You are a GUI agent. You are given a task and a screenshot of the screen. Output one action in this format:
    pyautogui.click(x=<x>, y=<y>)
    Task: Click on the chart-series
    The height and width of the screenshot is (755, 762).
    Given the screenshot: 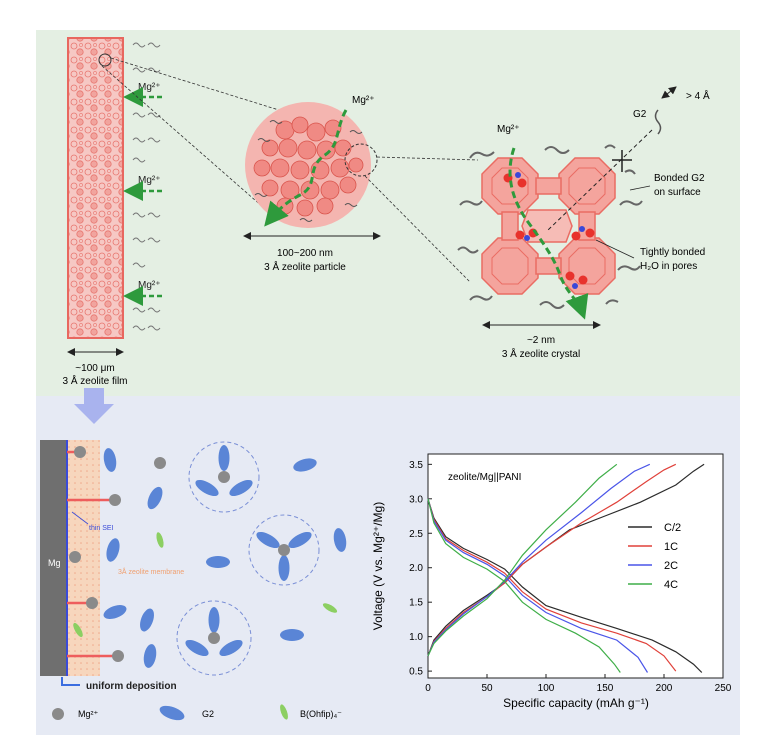 What is the action you would take?
    pyautogui.click(x=566, y=568)
    